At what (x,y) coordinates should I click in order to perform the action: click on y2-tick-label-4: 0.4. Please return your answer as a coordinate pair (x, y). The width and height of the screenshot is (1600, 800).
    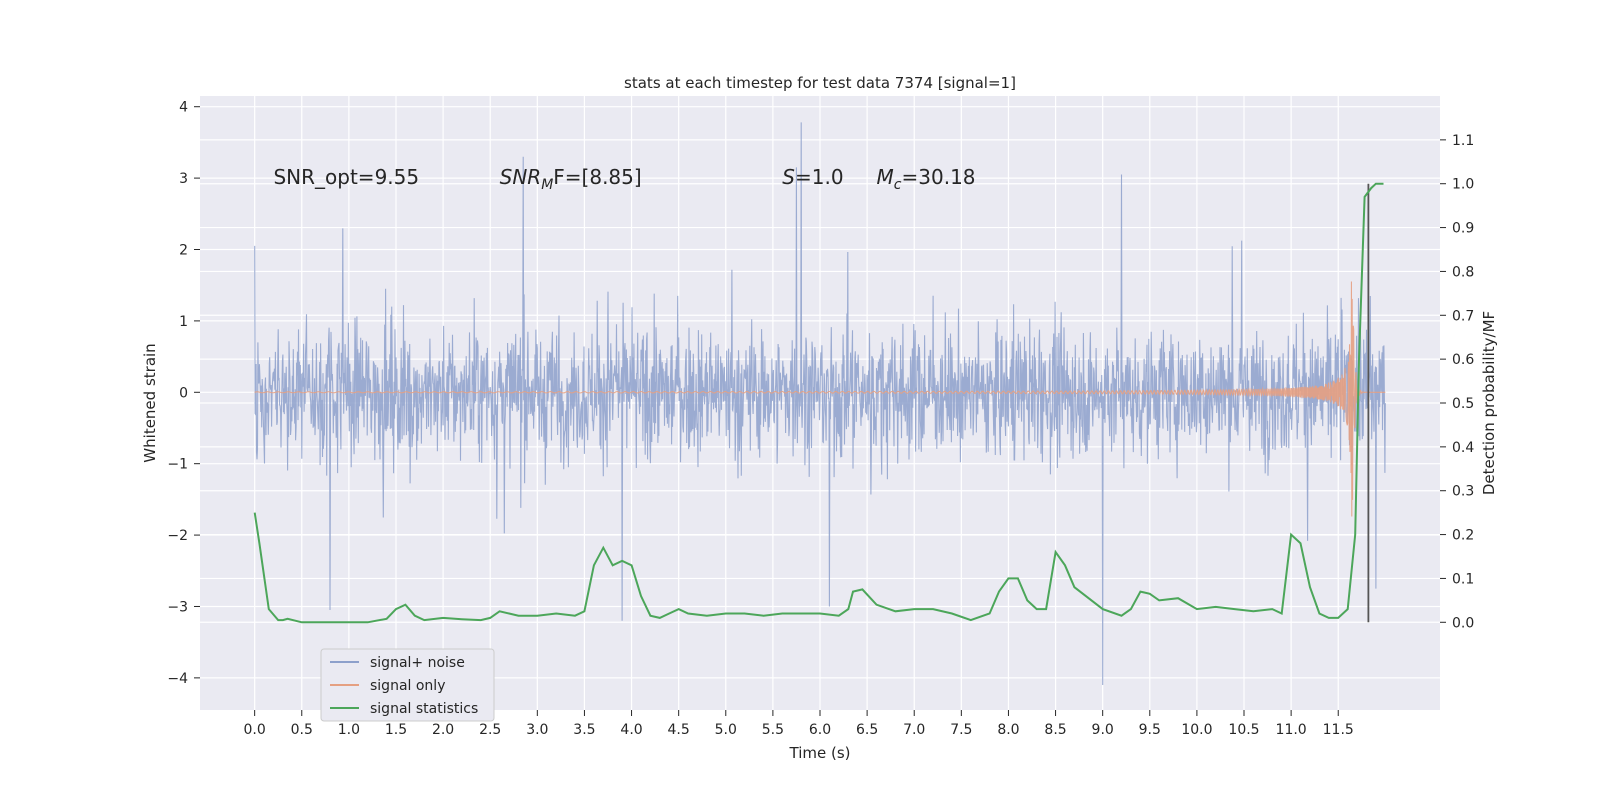
    Looking at the image, I should click on (1463, 448).